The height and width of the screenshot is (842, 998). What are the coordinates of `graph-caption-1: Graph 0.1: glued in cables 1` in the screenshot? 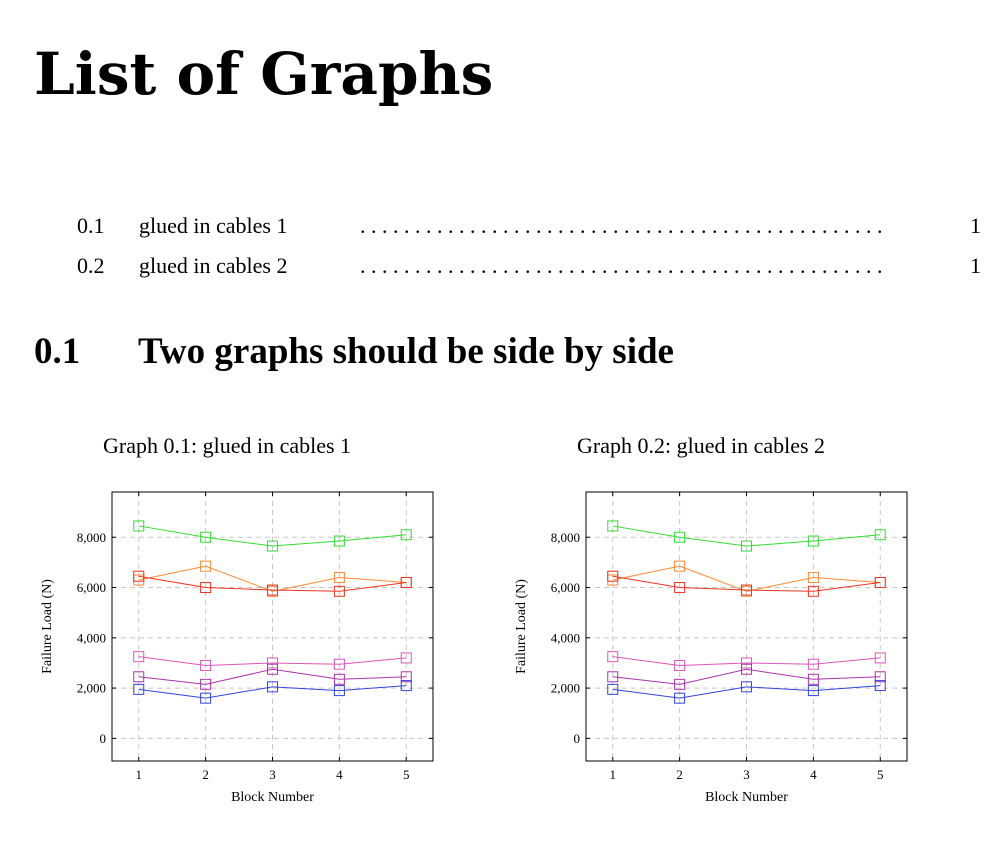 It's located at (227, 445).